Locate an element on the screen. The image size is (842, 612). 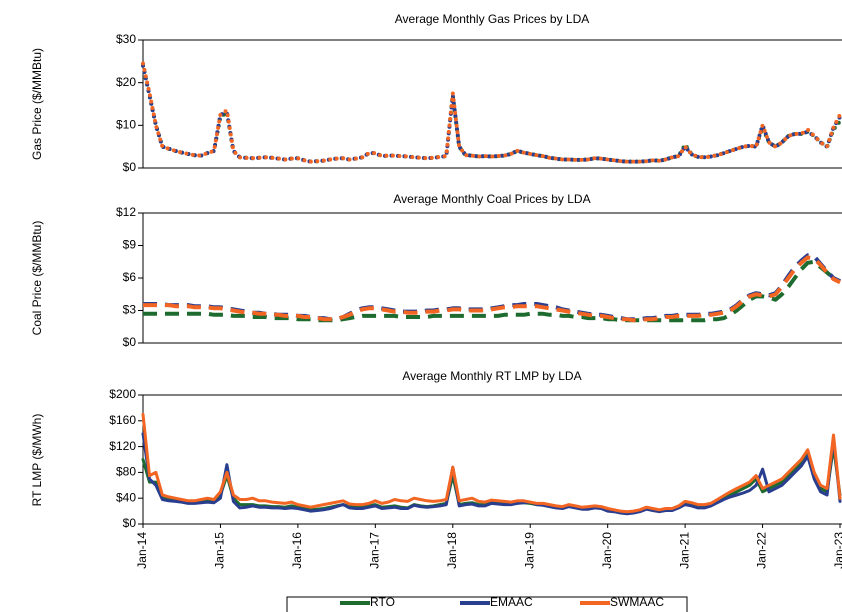
x-tick-label: Jan-18 is located at coordinates (452, 550).